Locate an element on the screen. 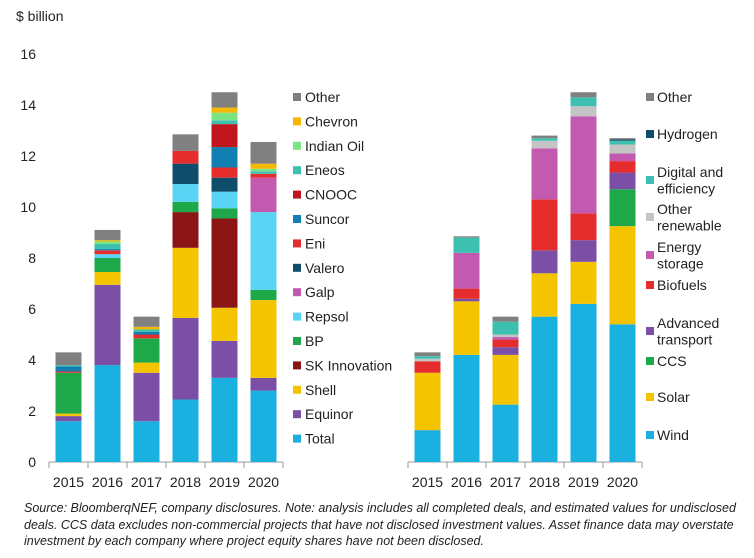  left-x-tick-label: 2016 is located at coordinates (107, 482).